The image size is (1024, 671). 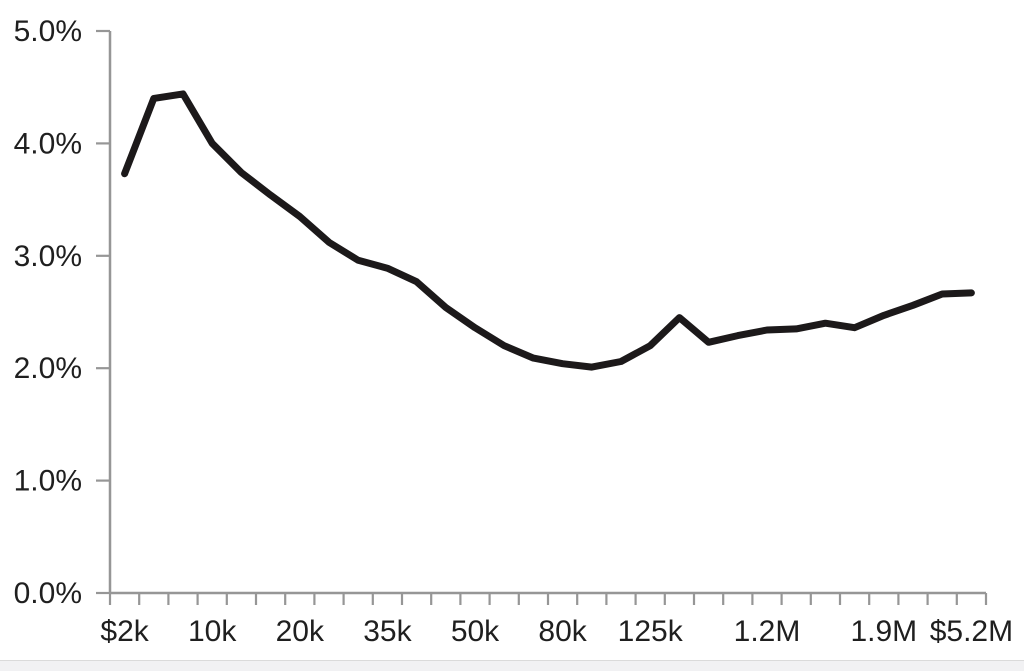 What do you see at coordinates (48, 256) in the screenshot?
I see `y-tick-label: 3.0%` at bounding box center [48, 256].